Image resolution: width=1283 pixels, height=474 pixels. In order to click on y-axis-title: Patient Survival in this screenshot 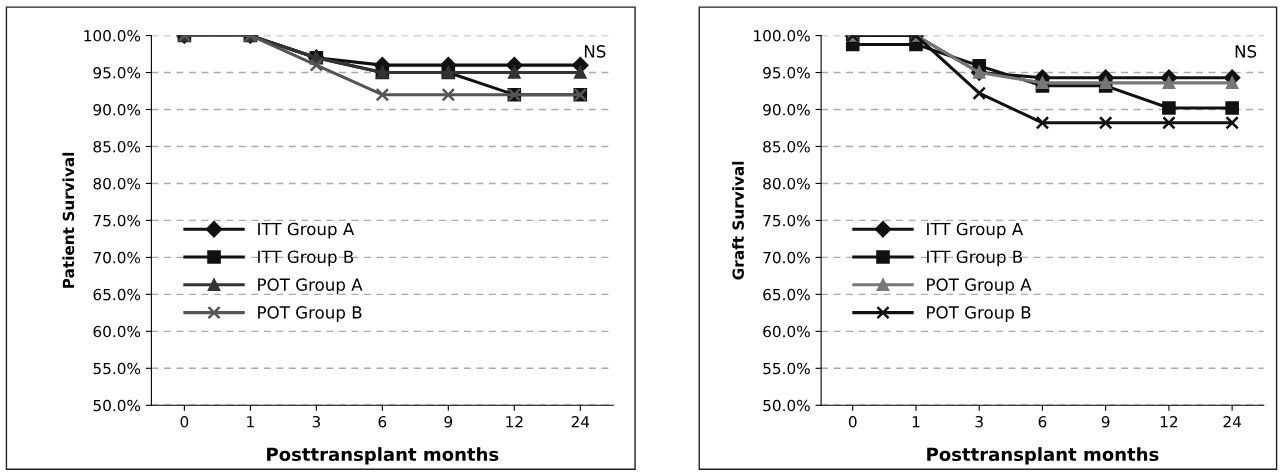, I will do `click(68, 220)`.